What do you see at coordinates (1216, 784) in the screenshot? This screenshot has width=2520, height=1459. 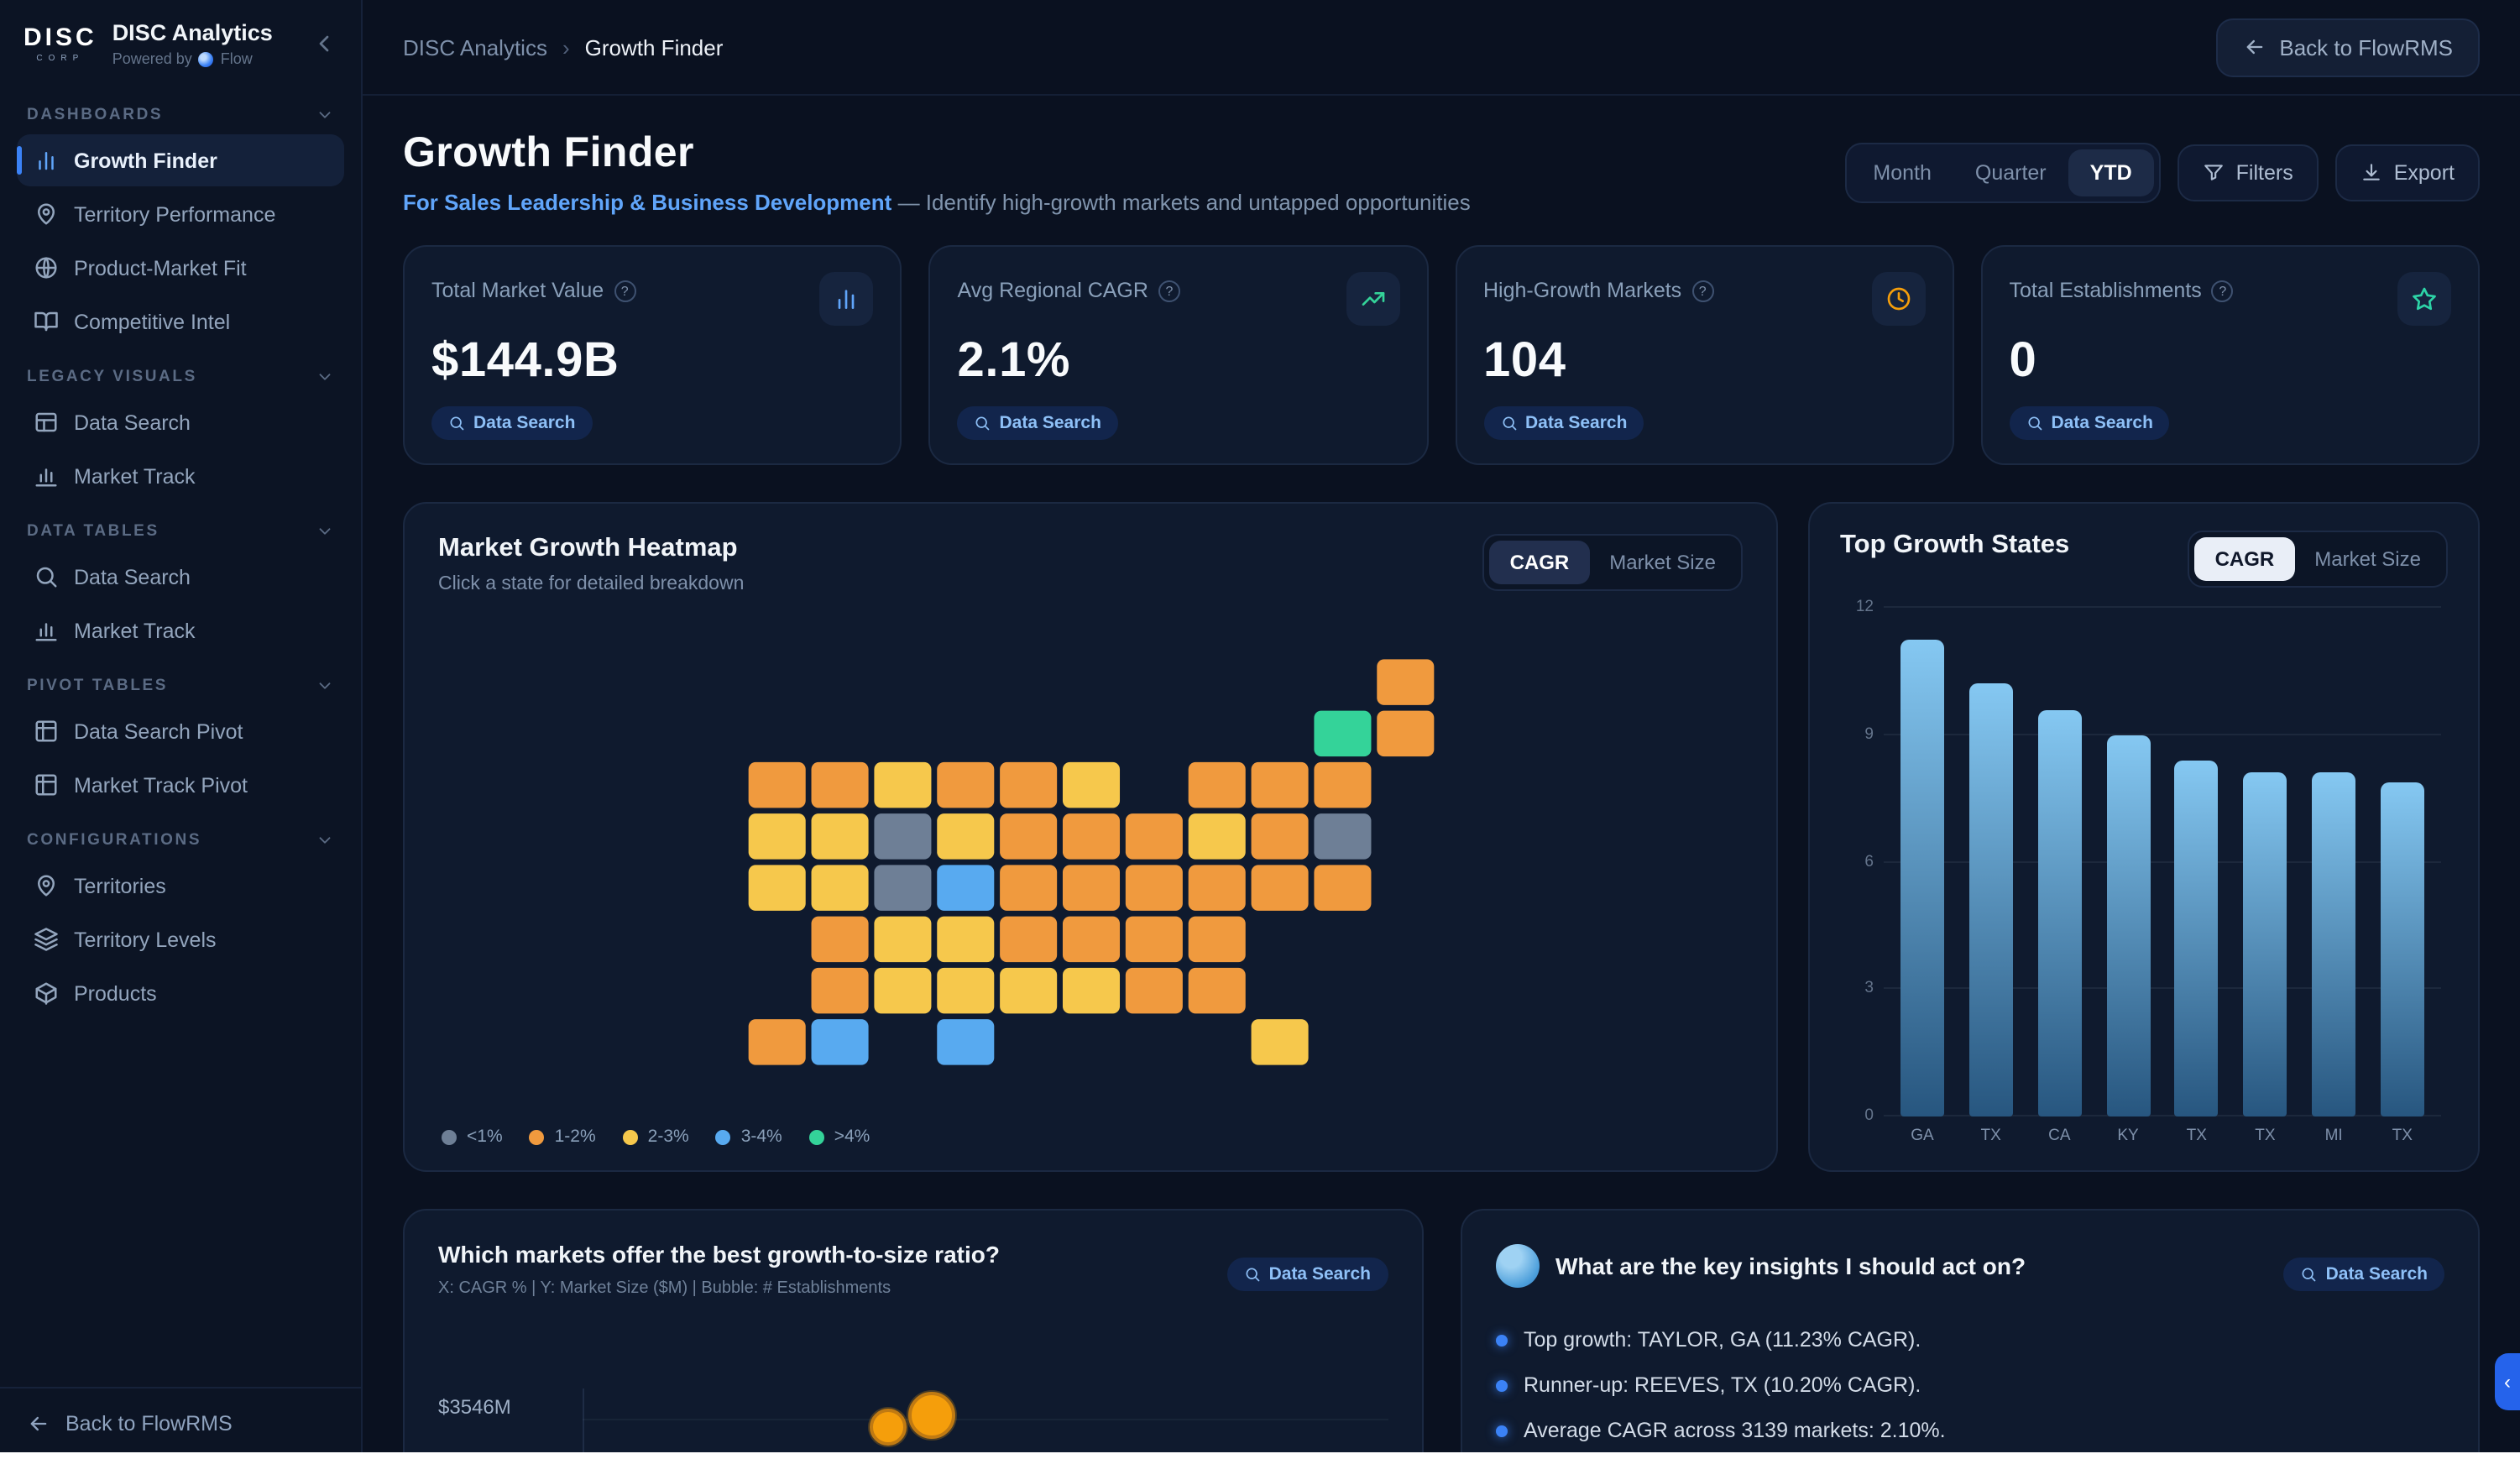 I see `state-NY` at bounding box center [1216, 784].